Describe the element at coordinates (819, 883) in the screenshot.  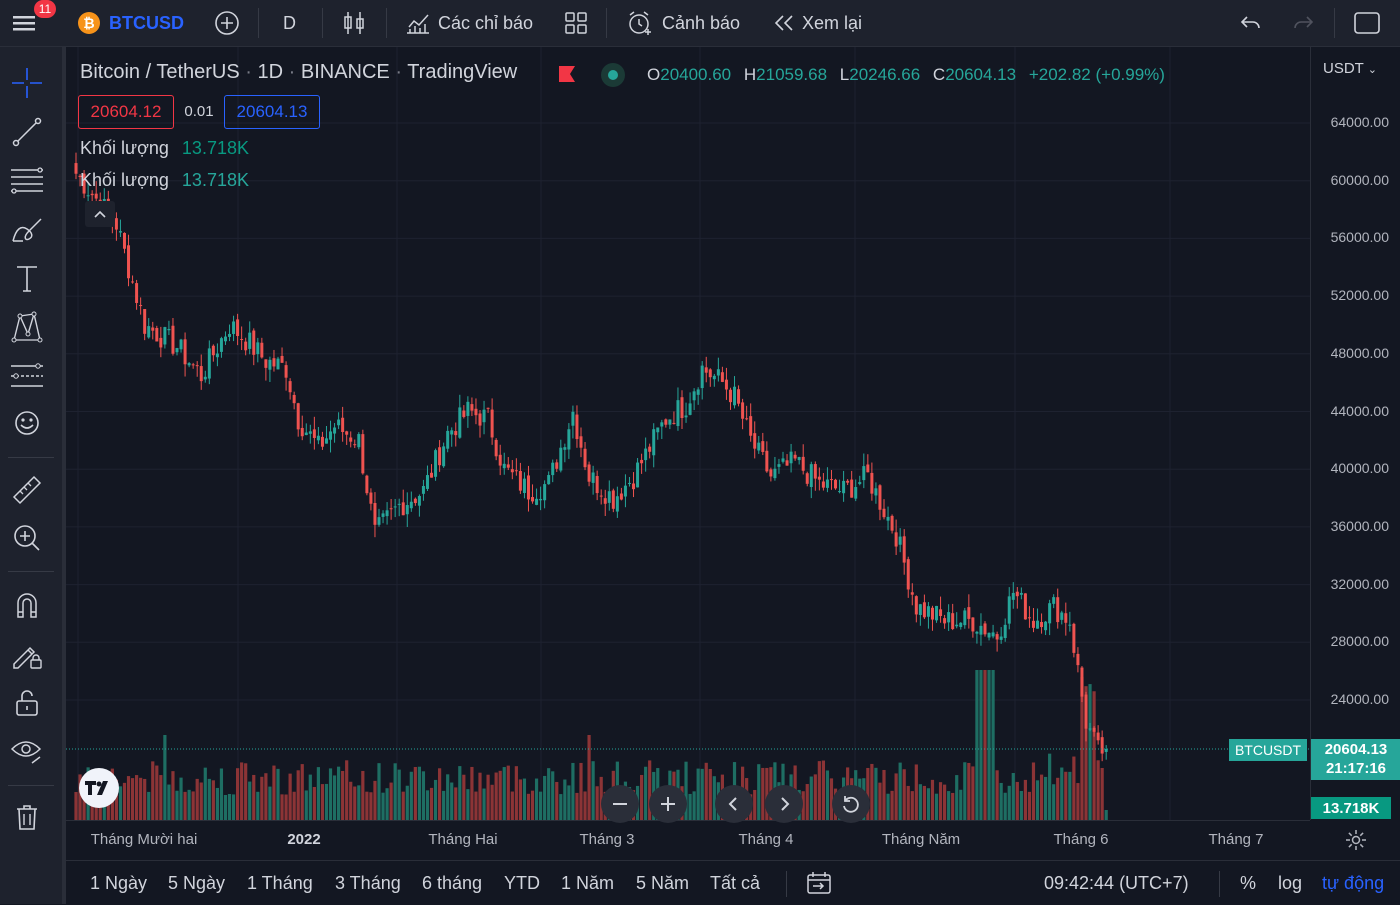
I see `date-range-icon` at that location.